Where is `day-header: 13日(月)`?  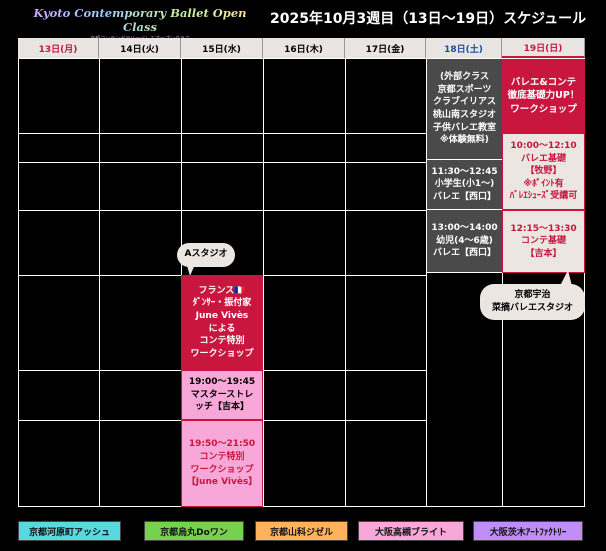 day-header: 13日(月) is located at coordinates (58, 48).